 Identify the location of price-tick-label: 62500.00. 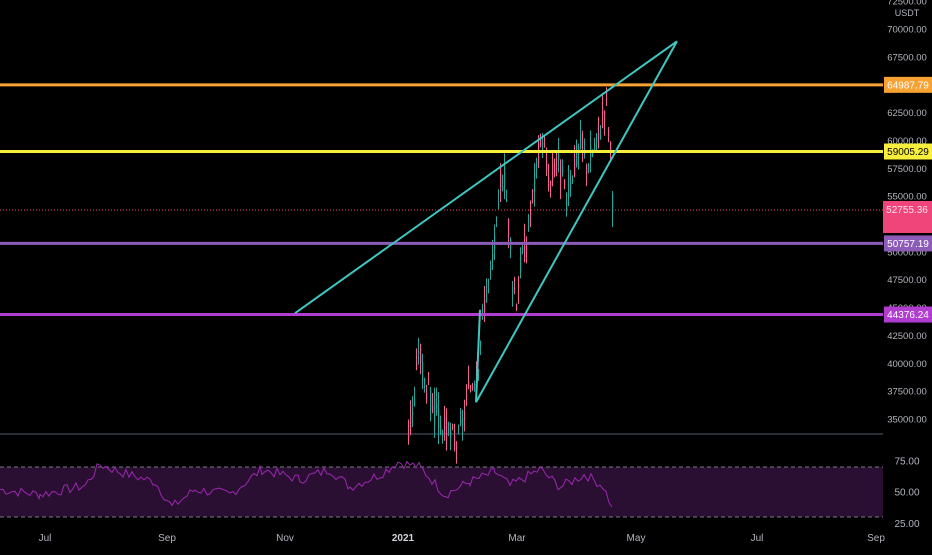
(907, 113).